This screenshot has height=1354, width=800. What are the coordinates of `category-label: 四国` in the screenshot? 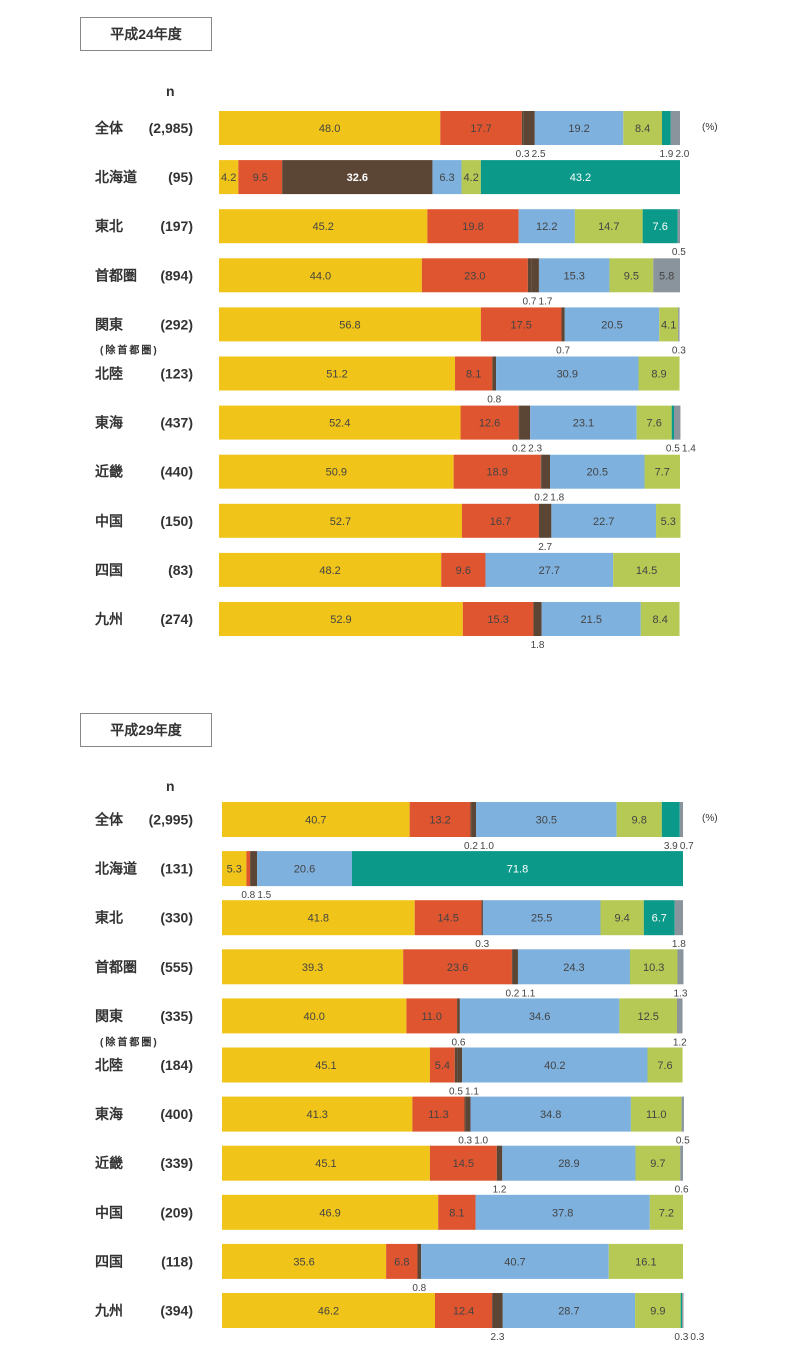 It's located at (109, 1261).